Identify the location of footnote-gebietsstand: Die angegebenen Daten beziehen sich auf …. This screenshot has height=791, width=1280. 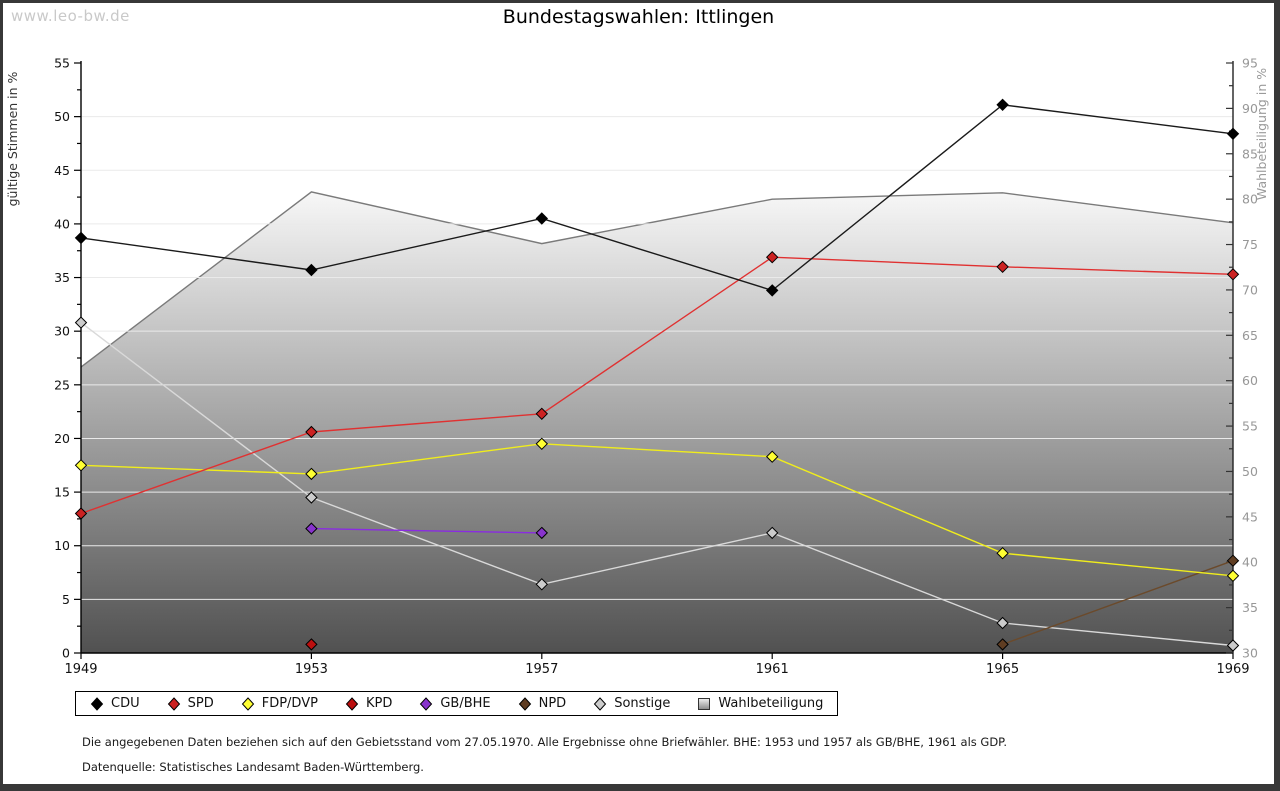
(544, 742).